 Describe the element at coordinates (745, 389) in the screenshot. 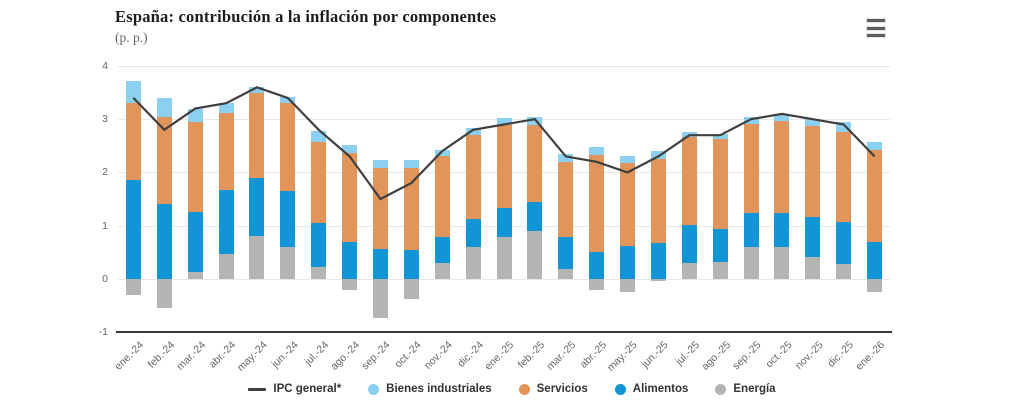

I see `legend-item-energia: Energía` at that location.